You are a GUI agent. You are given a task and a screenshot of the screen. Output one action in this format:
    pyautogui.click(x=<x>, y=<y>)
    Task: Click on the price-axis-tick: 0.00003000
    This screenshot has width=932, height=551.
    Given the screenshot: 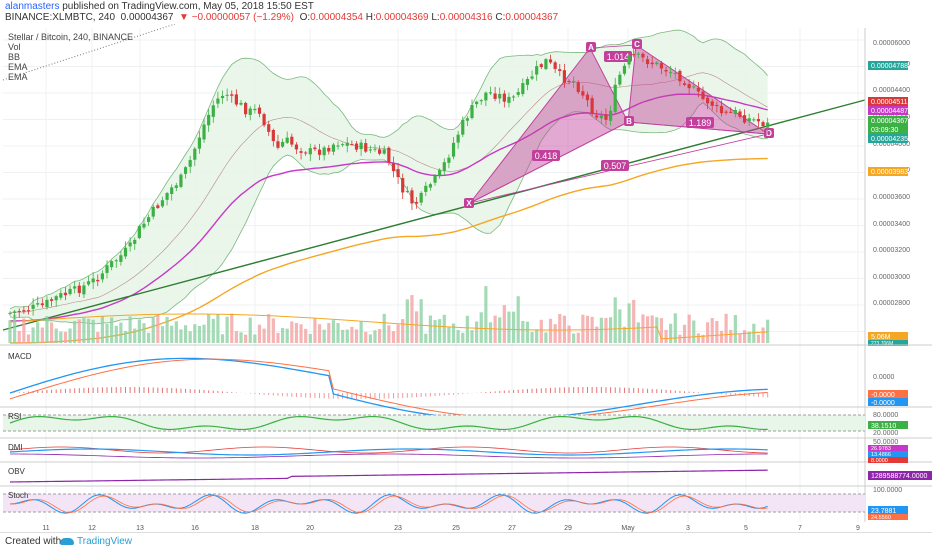 What is the action you would take?
    pyautogui.click(x=891, y=277)
    